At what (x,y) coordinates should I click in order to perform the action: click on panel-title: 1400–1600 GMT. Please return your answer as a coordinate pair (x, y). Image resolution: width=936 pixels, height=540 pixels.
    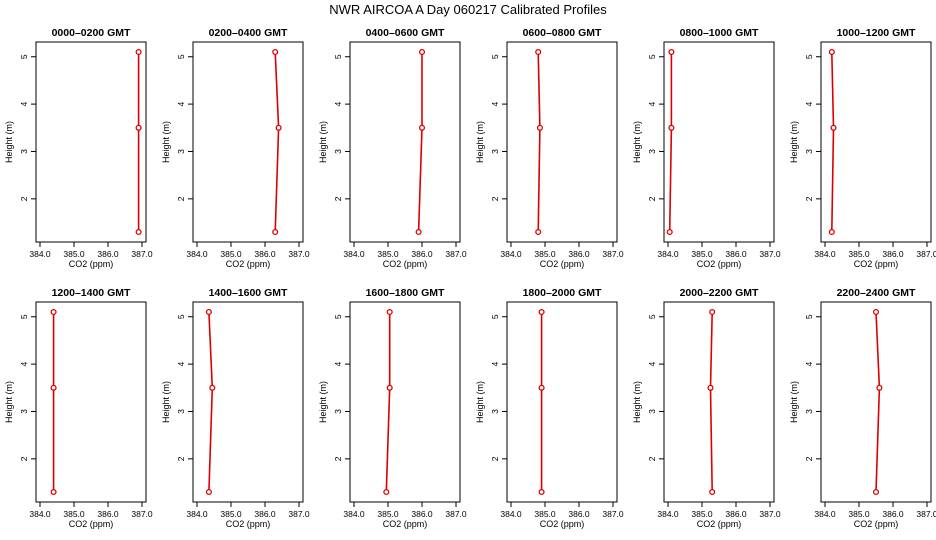
    Looking at the image, I should click on (248, 293).